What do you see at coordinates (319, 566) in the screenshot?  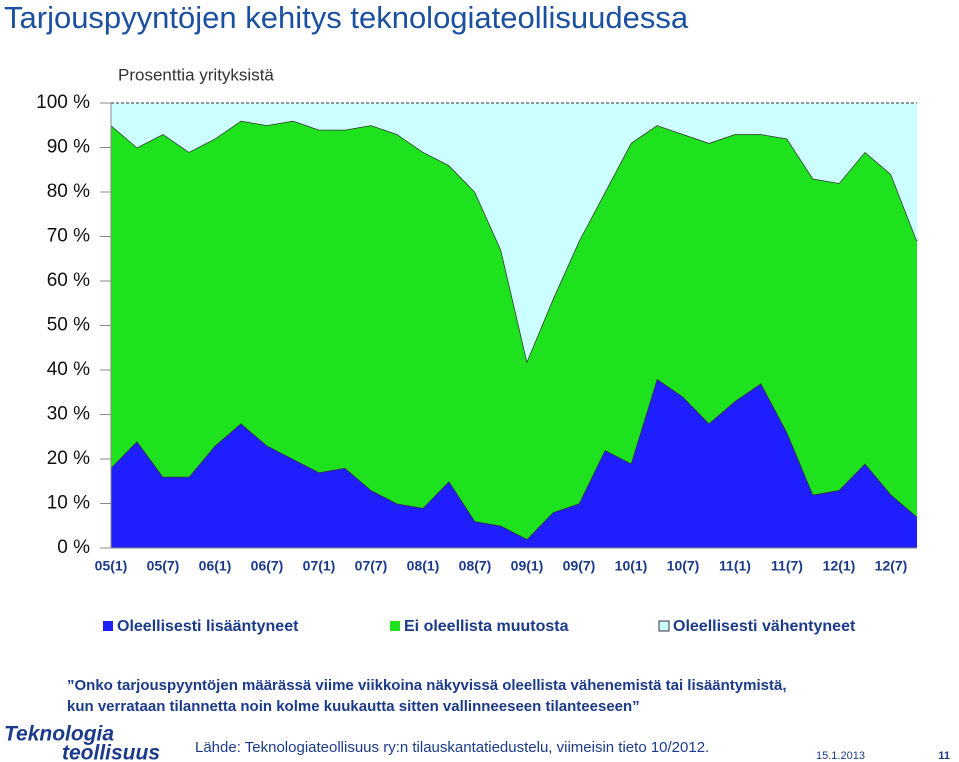 I see `x-tick-label: 07(1)` at bounding box center [319, 566].